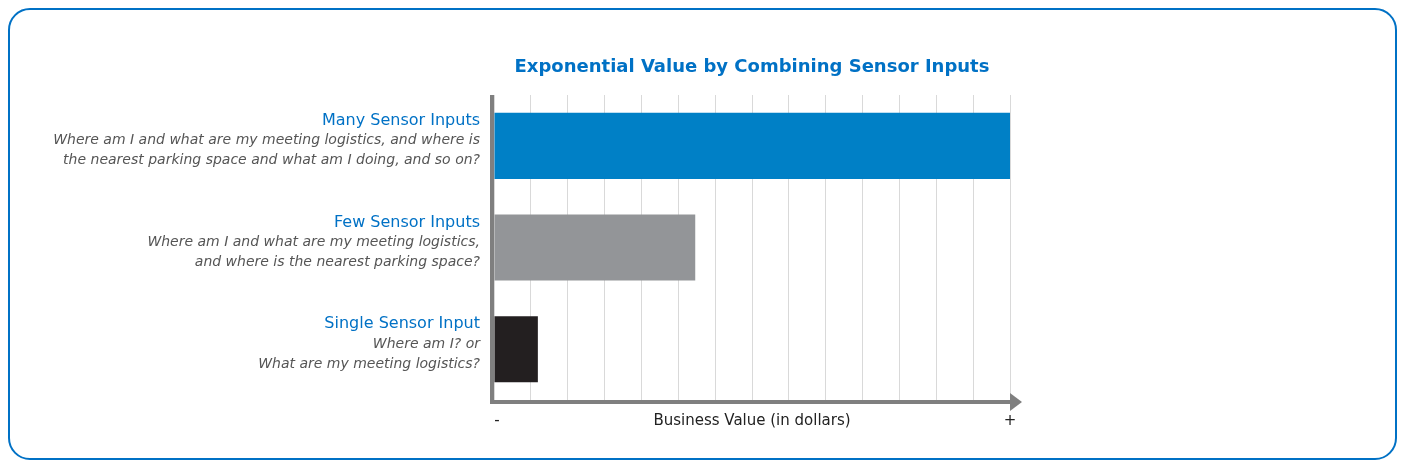  What do you see at coordinates (370, 342) in the screenshot?
I see `y-tick-label: Single Sensor Input Where am I? or What are my meeting logistics?` at bounding box center [370, 342].